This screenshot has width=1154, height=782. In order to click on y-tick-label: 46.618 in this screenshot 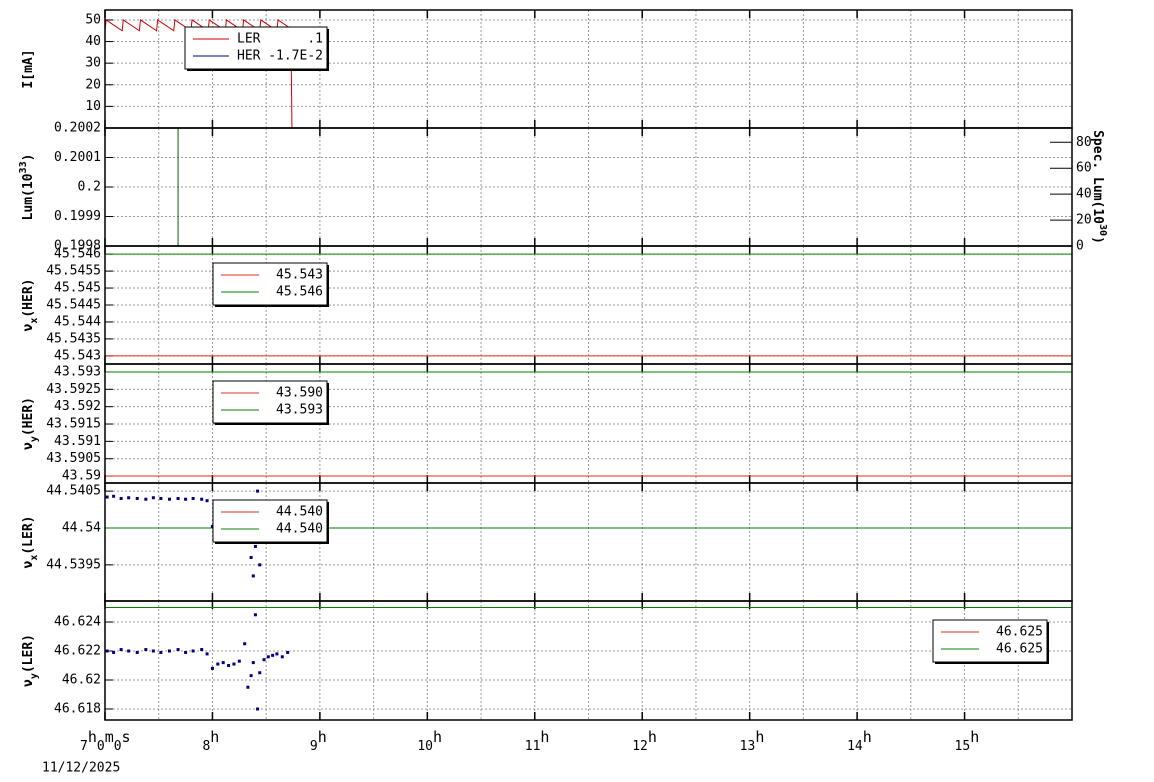, I will do `click(77, 708)`.